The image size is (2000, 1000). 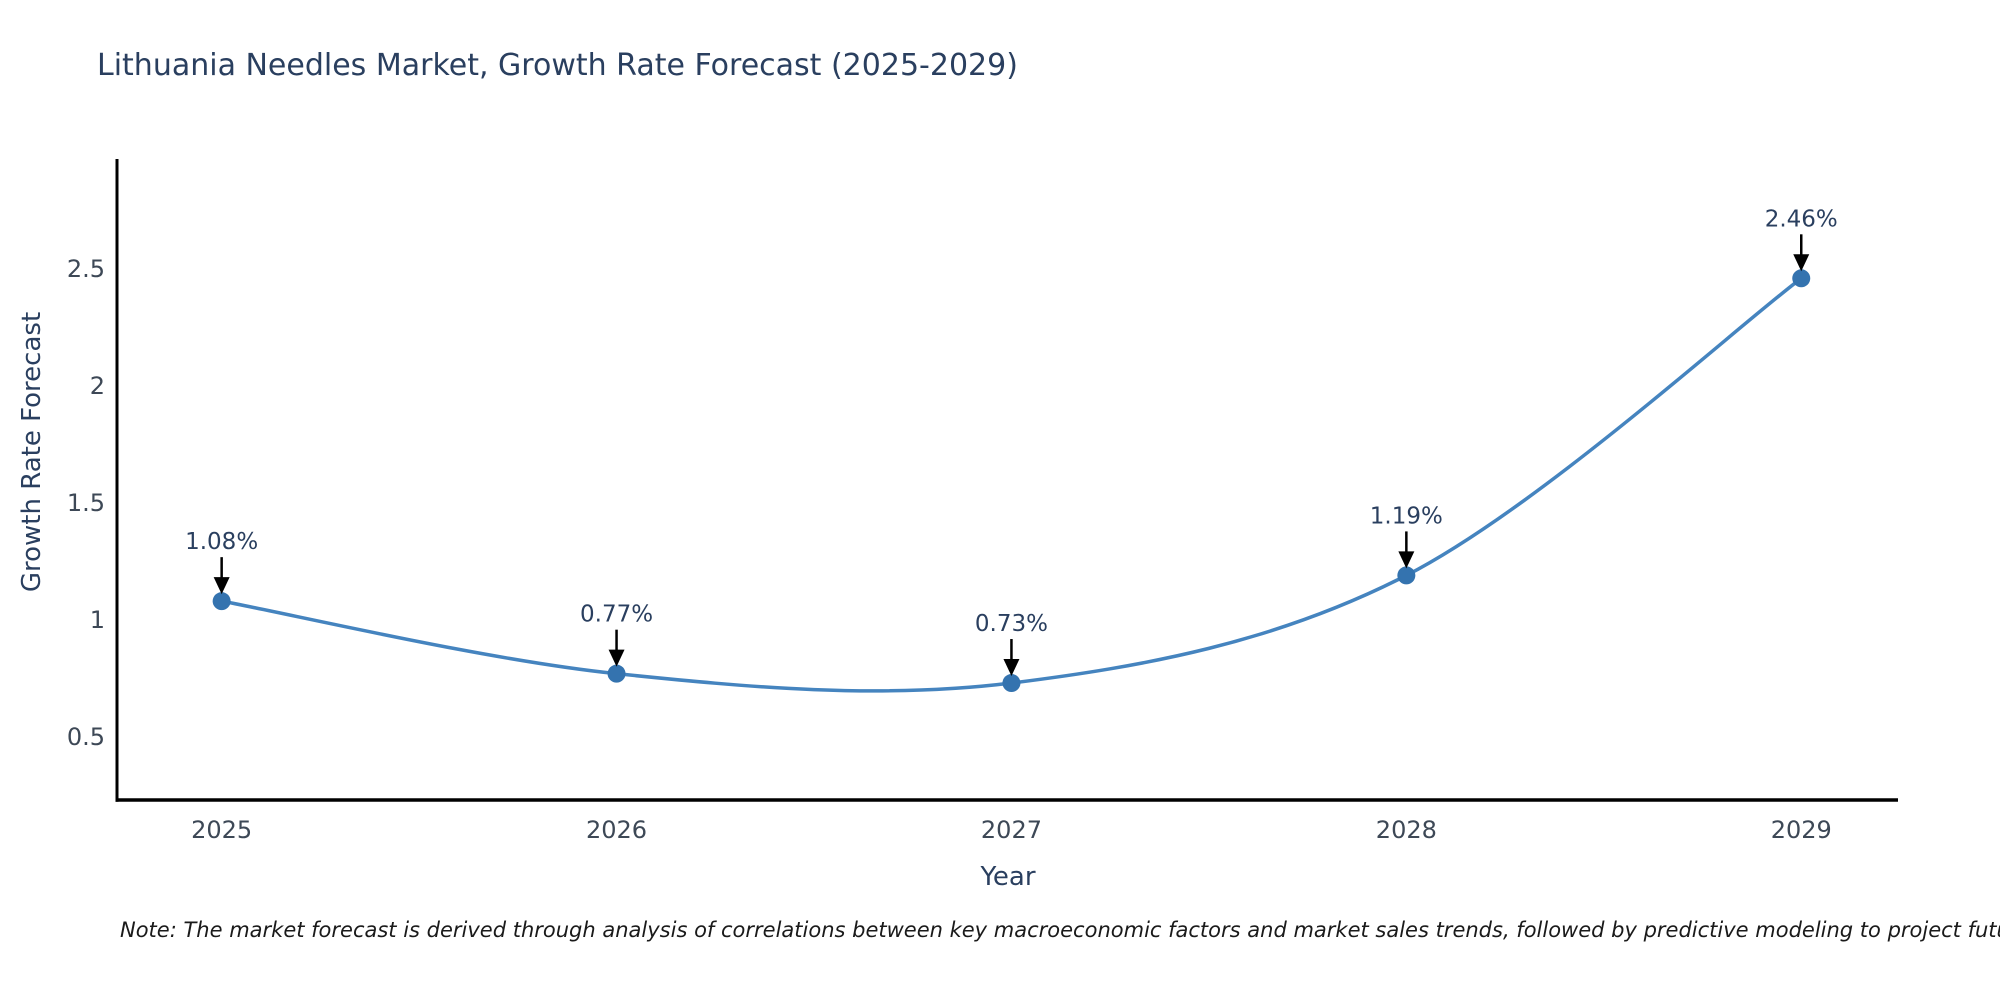 What do you see at coordinates (86, 503) in the screenshot?
I see `y-tick-label: 1.5` at bounding box center [86, 503].